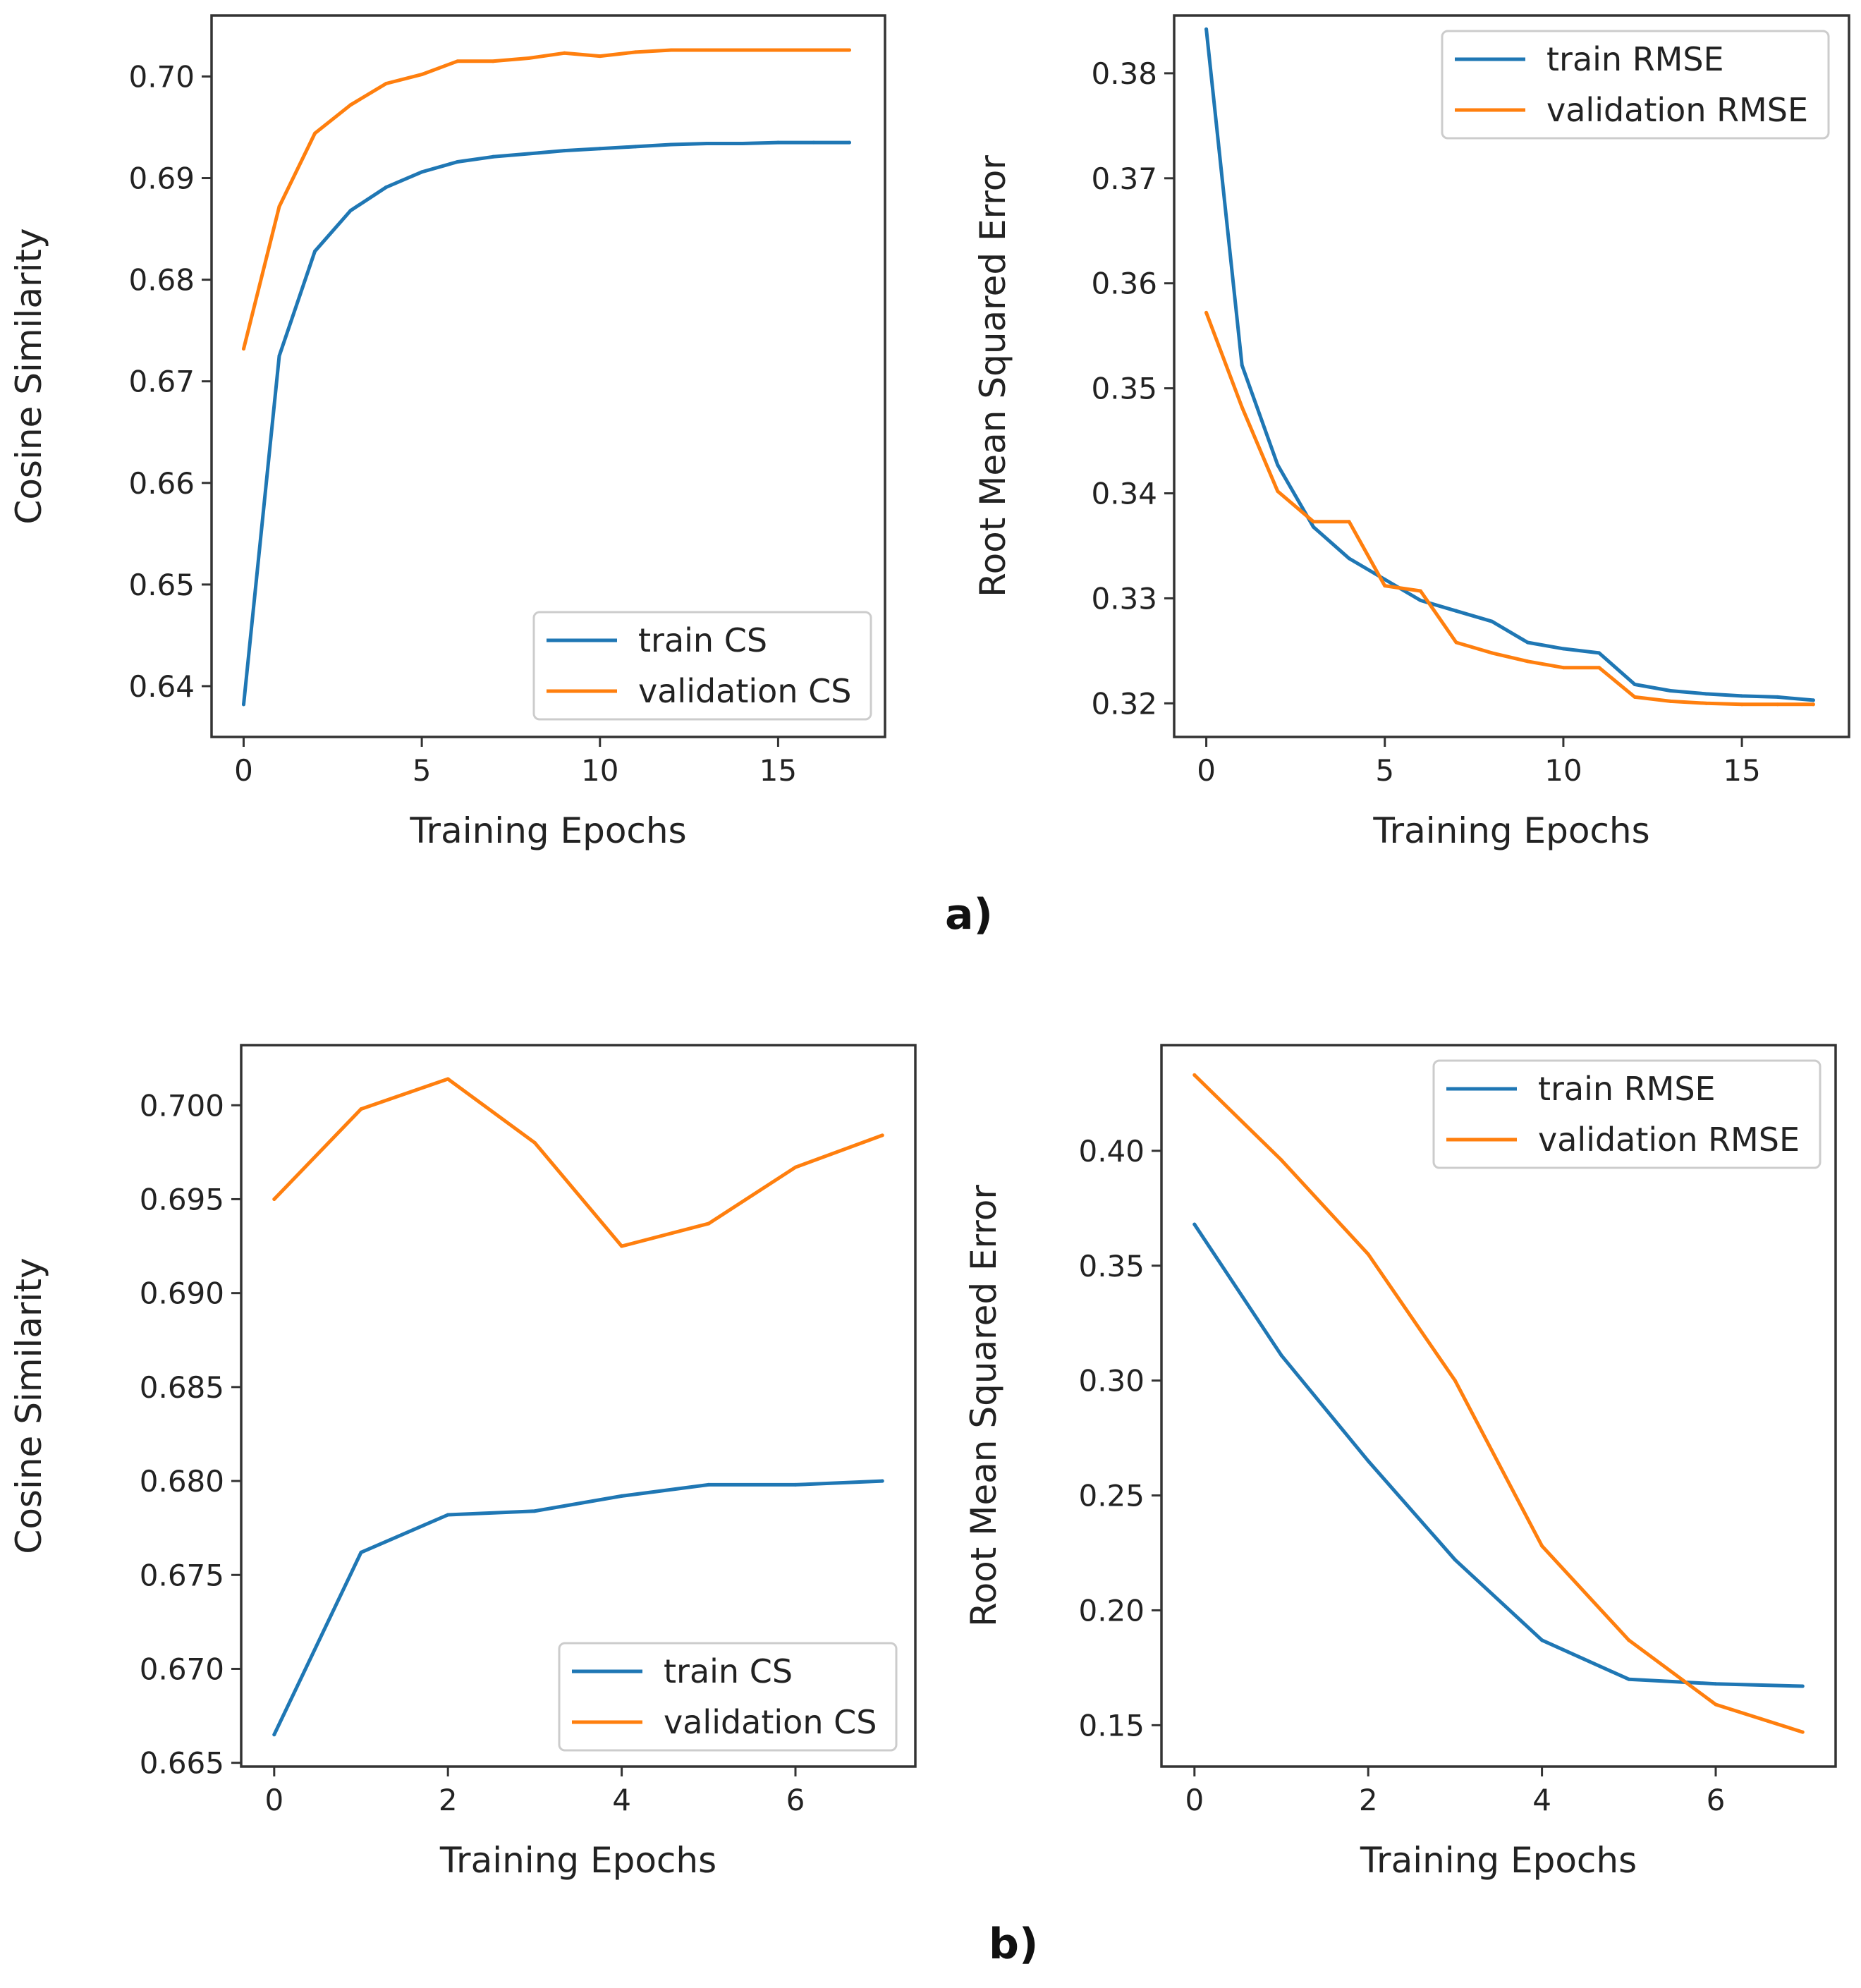 This screenshot has height=1988, width=1861. Describe the element at coordinates (1111, 1496) in the screenshot. I see `y-tick-label: 0.25` at that location.